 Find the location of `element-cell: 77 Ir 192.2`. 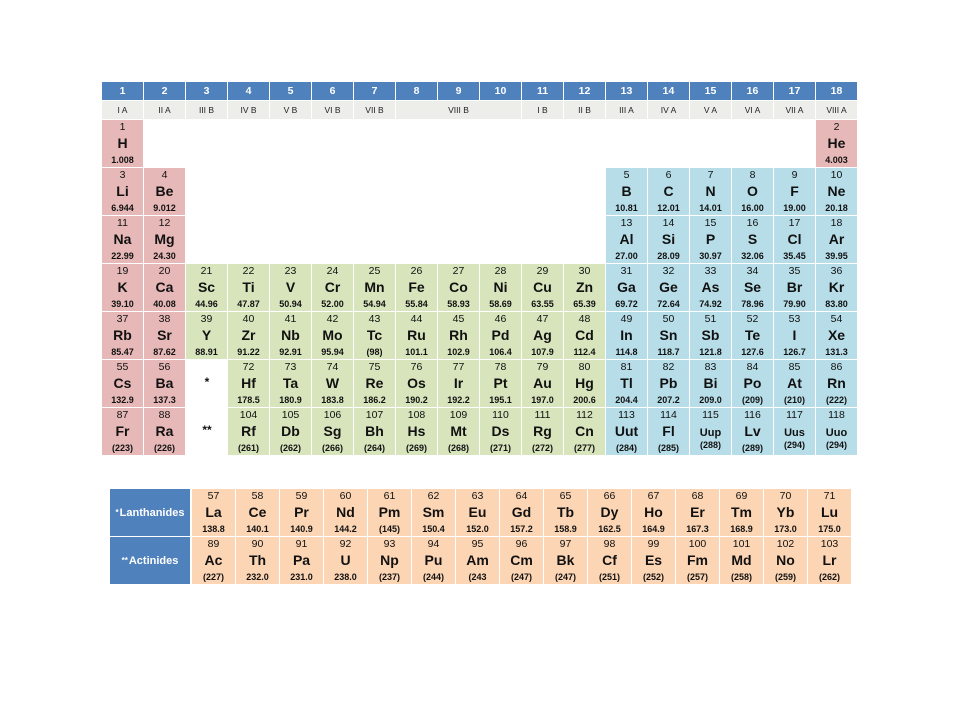

element-cell: 77 Ir 192.2 is located at coordinates (459, 384).